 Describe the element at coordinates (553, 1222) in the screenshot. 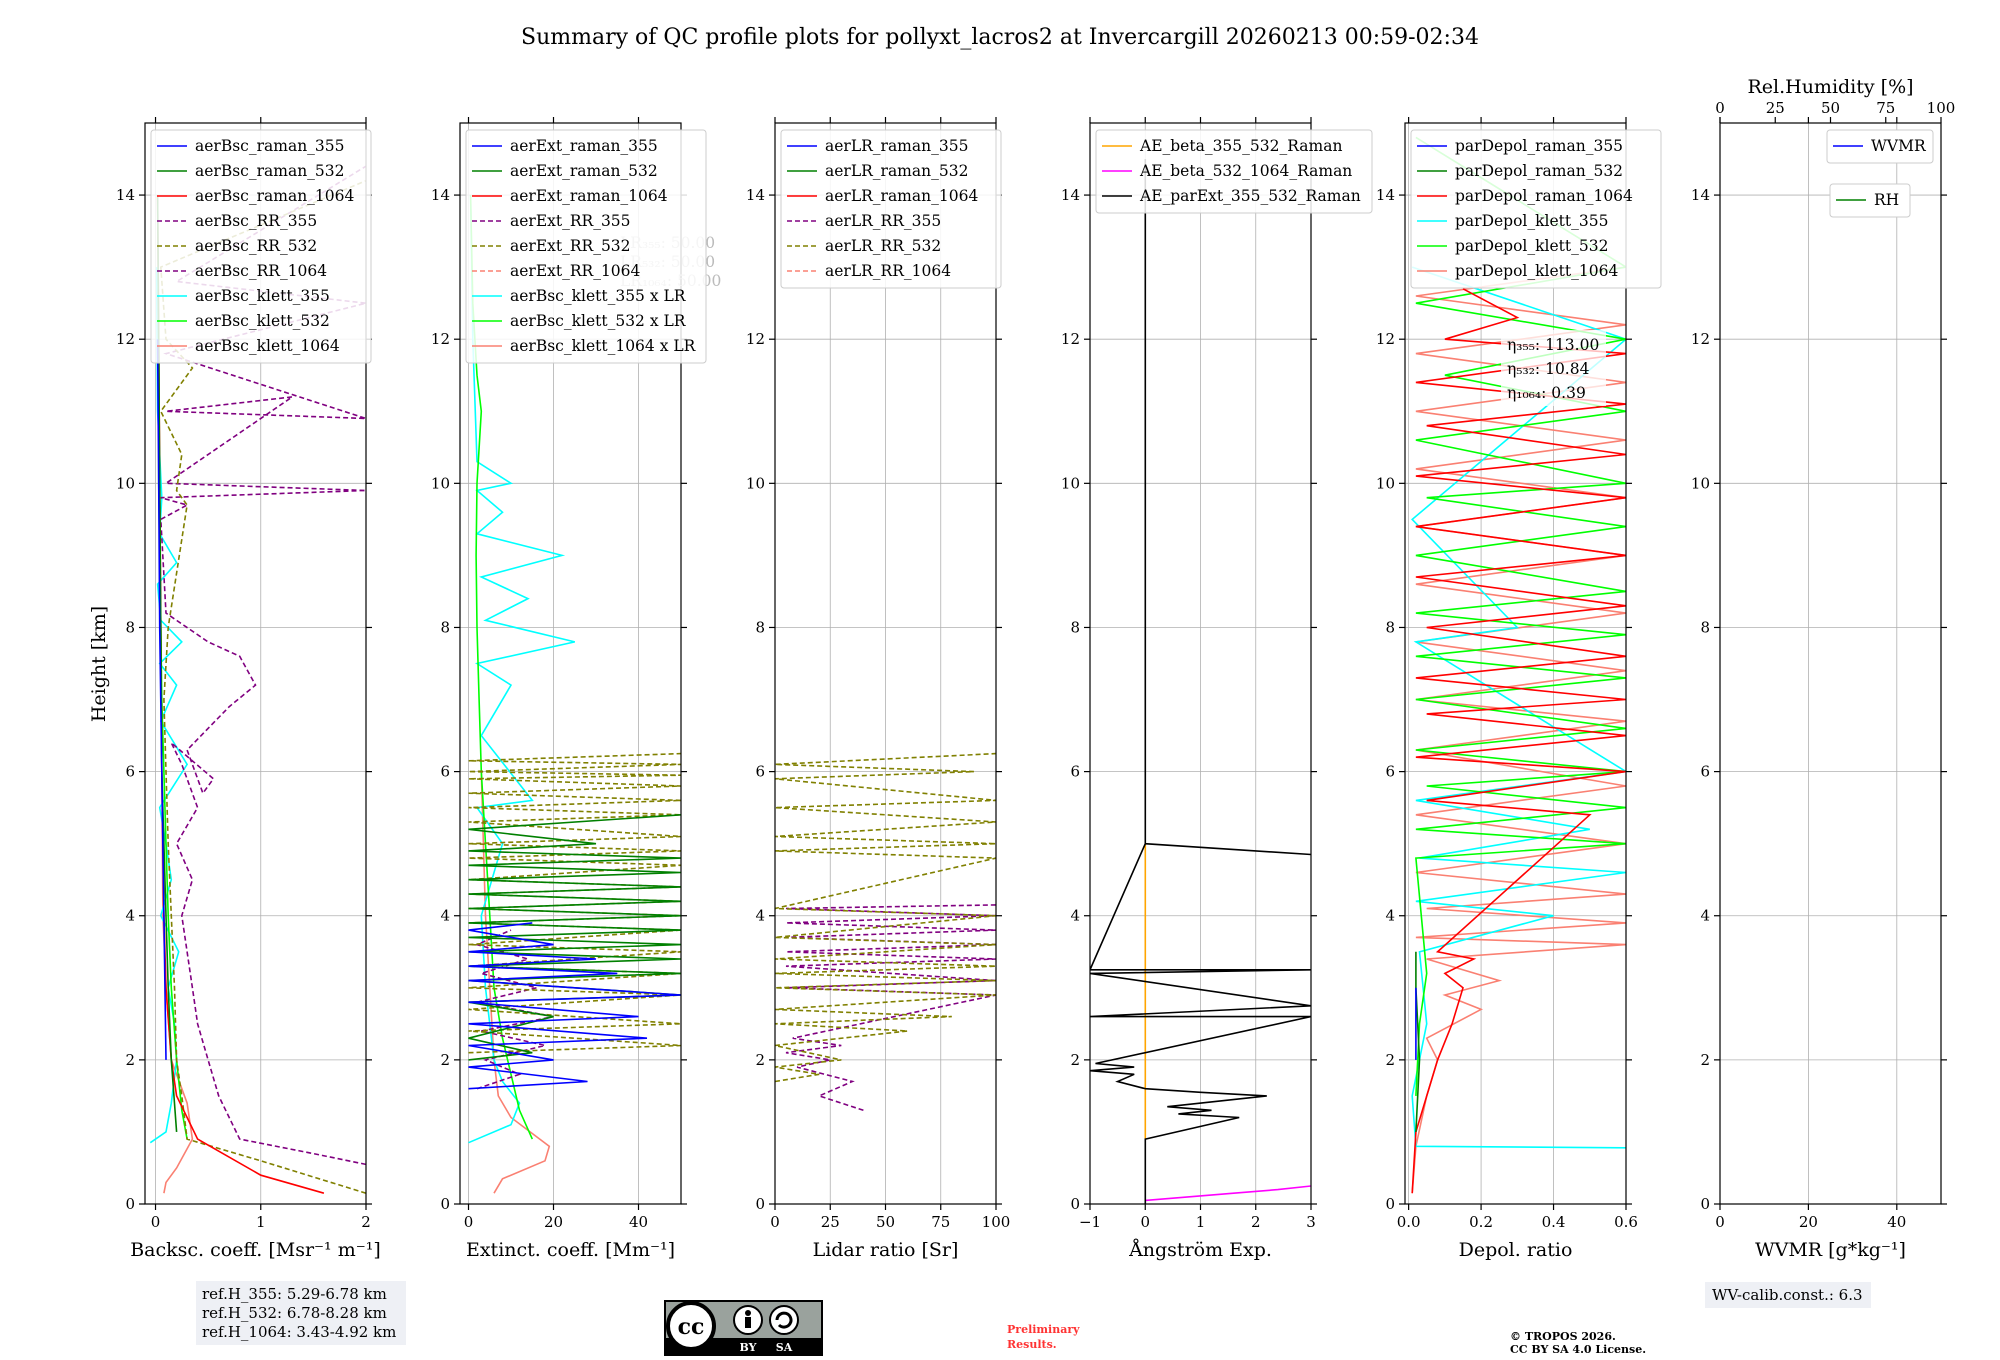

I see `x-tick-label: 20` at that location.